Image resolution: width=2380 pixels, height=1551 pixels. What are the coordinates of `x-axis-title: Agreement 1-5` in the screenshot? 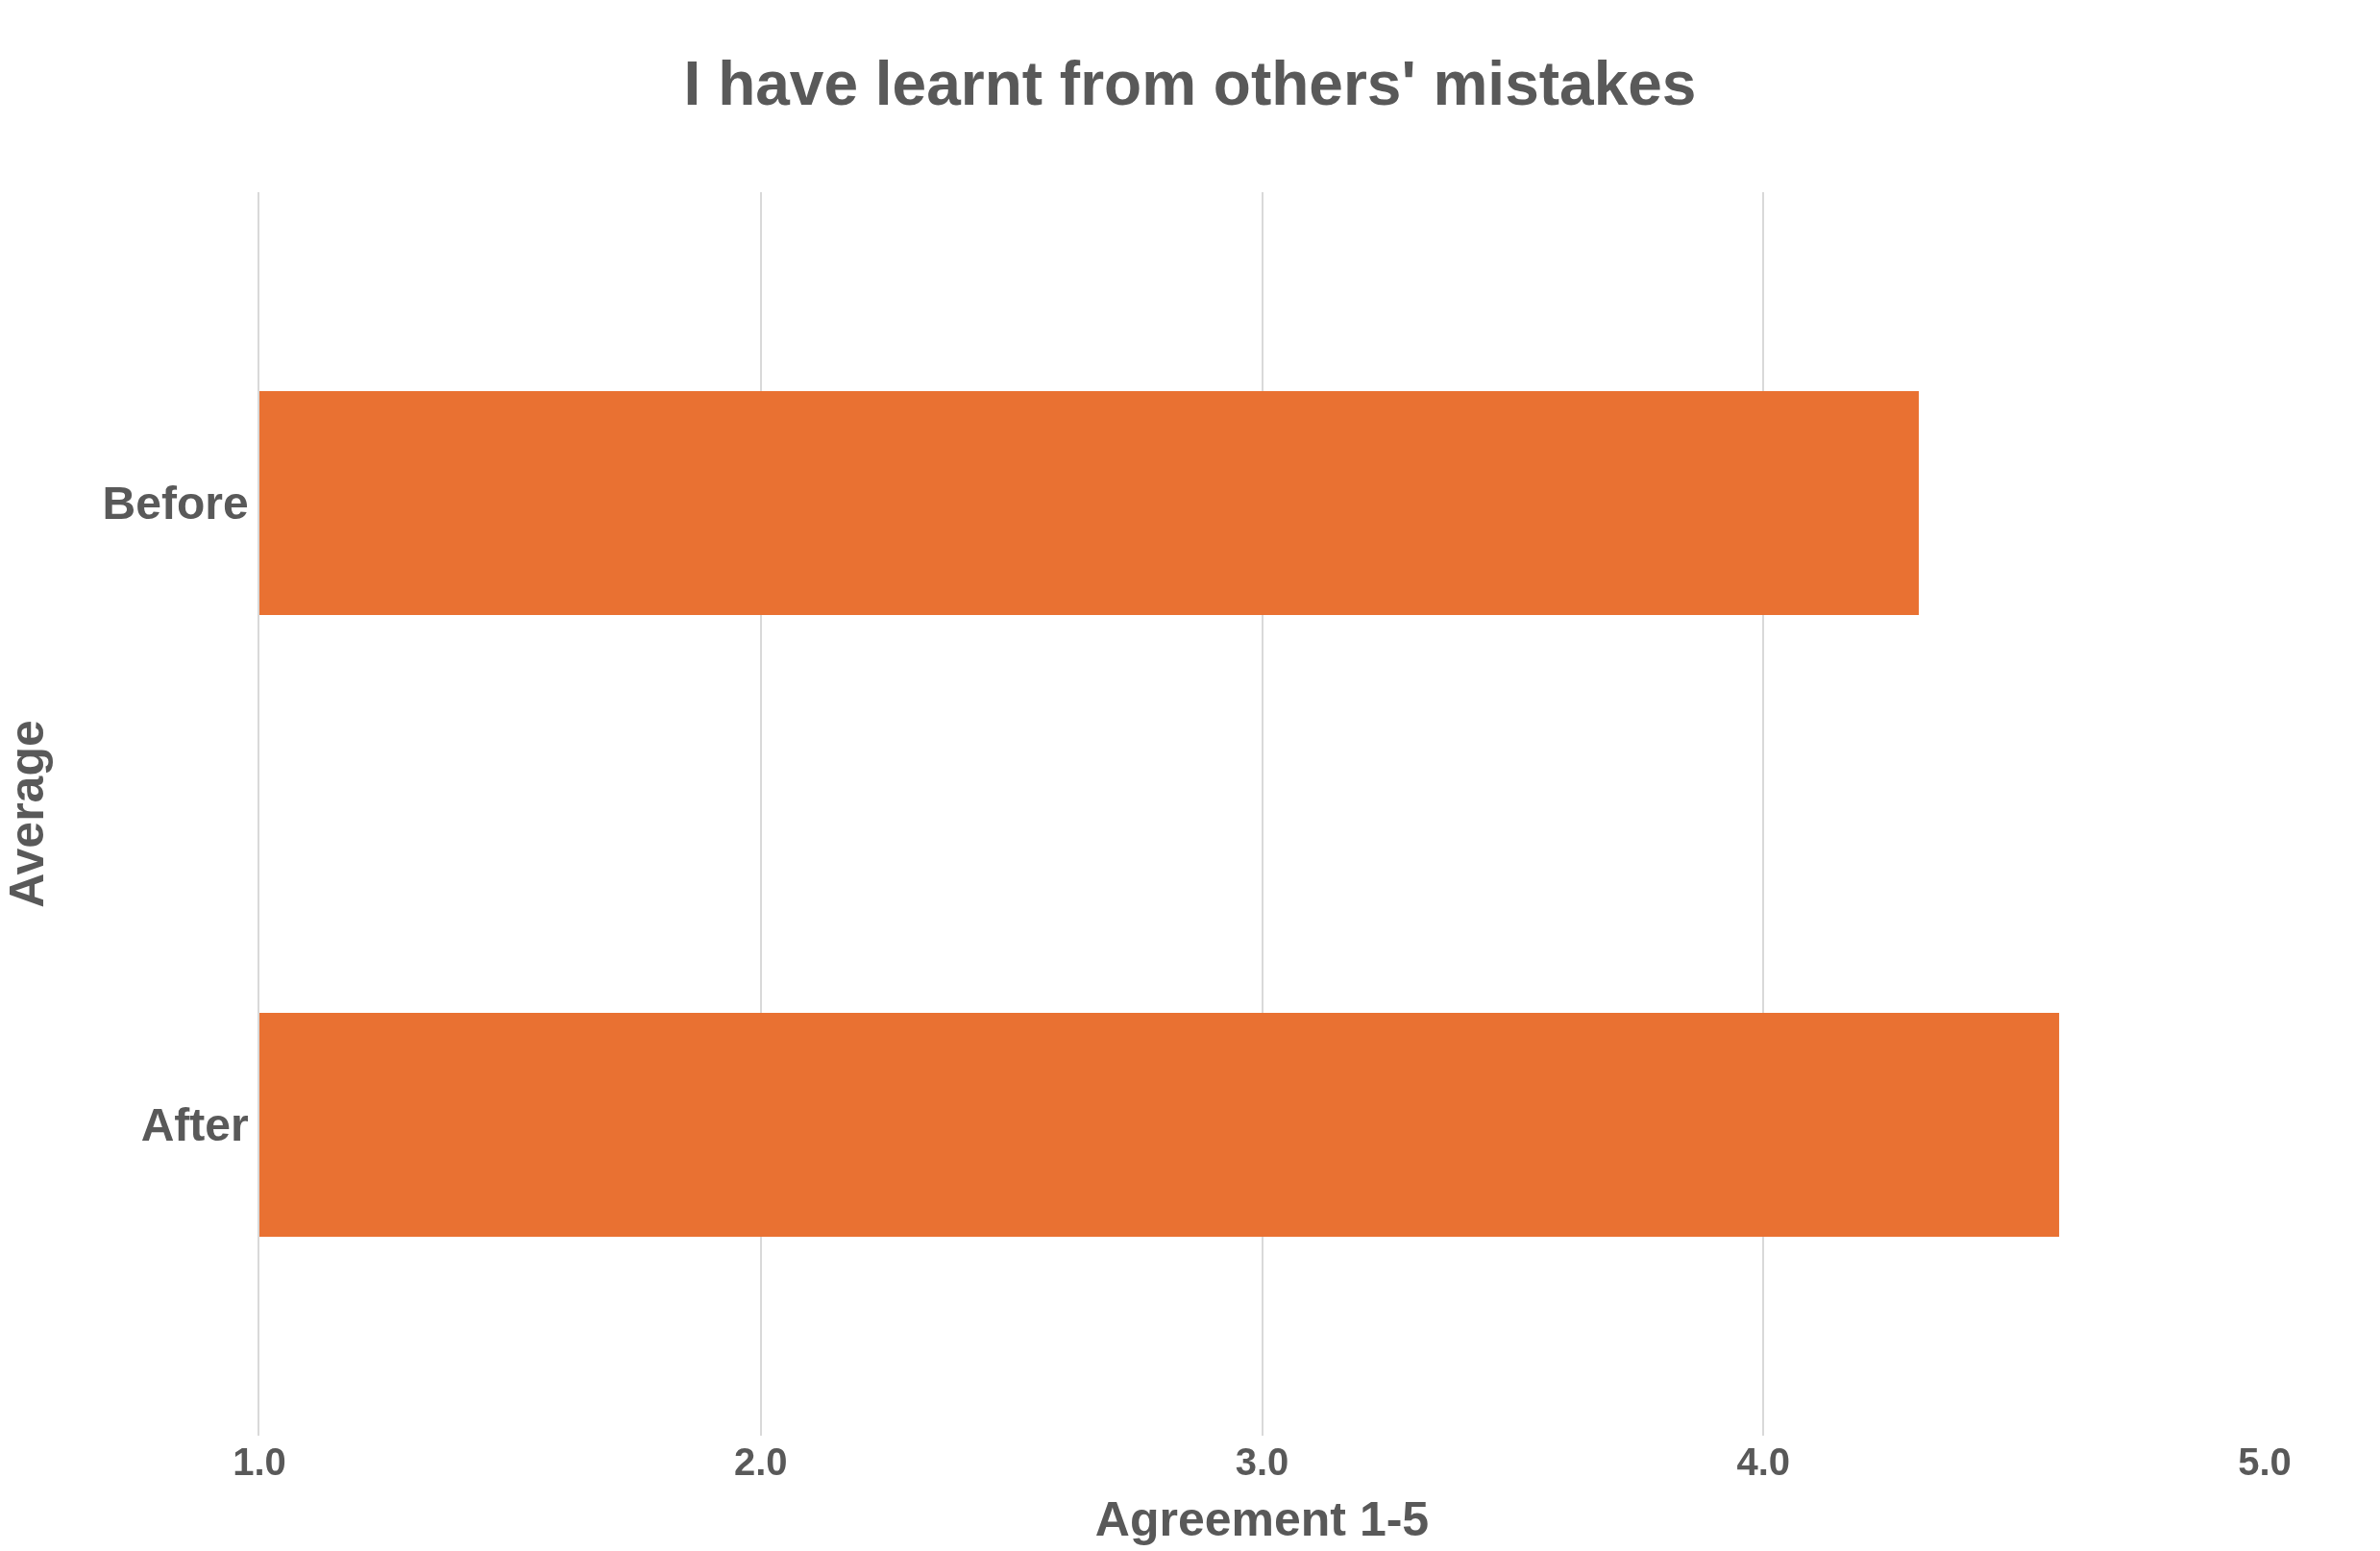 It's located at (1262, 1518).